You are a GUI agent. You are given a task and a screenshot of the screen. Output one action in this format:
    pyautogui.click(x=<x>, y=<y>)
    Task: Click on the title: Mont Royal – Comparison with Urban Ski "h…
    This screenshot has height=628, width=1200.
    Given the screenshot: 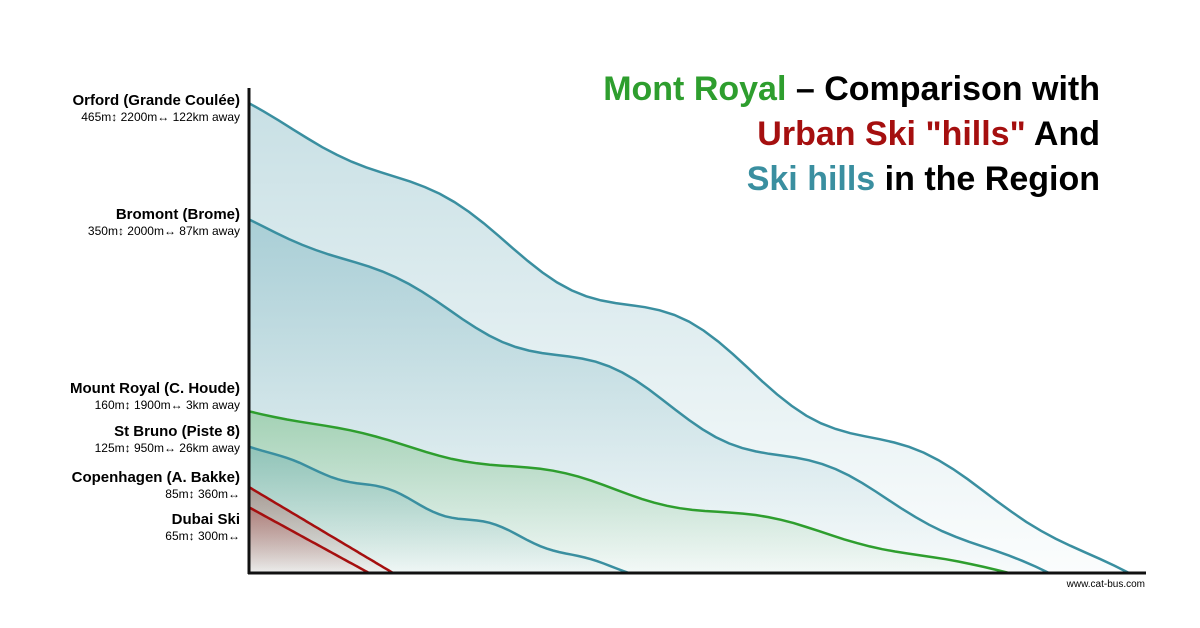 What is the action you would take?
    pyautogui.click(x=851, y=134)
    